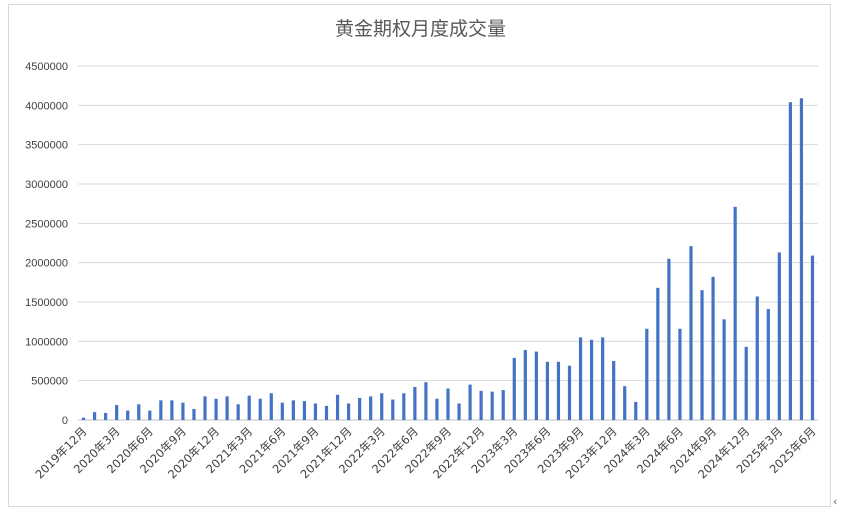 This screenshot has width=841, height=513. Describe the element at coordinates (46, 146) in the screenshot. I see `y-tick-label: 3500000` at that location.